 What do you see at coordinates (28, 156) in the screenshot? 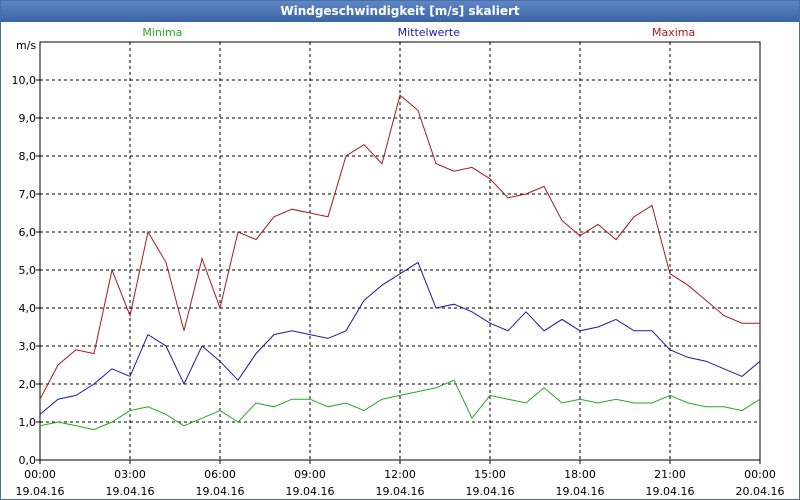
I see `y-tick-label: 8,0` at bounding box center [28, 156].